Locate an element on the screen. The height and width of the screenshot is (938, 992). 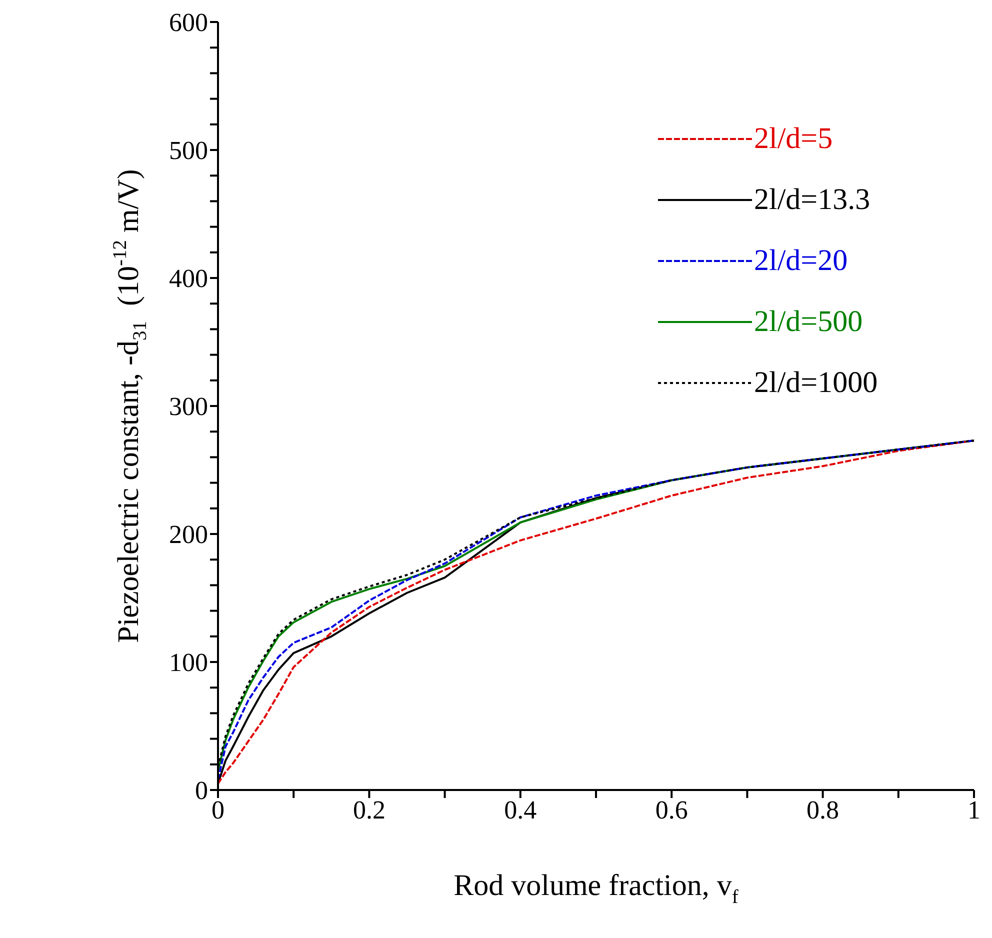
y-tick-label: 0 is located at coordinates (201, 791).